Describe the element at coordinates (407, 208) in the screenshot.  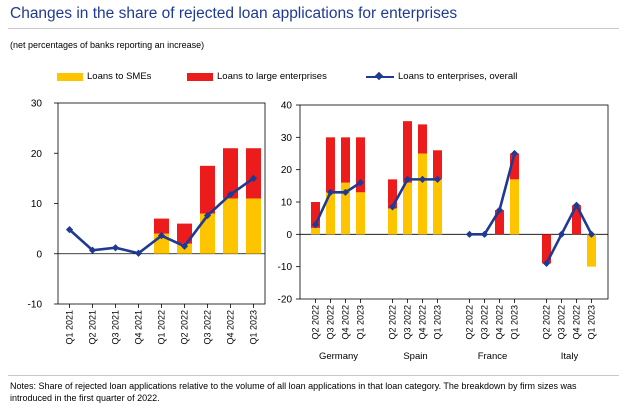
I see `bar-sme-Spain-Q3 2022` at that location.